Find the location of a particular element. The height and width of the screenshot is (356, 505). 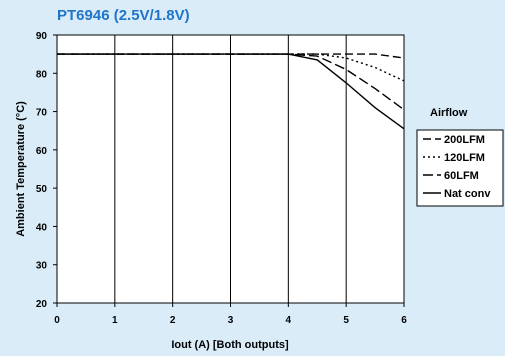

y-tick-label-50: 50 is located at coordinates (42, 189).